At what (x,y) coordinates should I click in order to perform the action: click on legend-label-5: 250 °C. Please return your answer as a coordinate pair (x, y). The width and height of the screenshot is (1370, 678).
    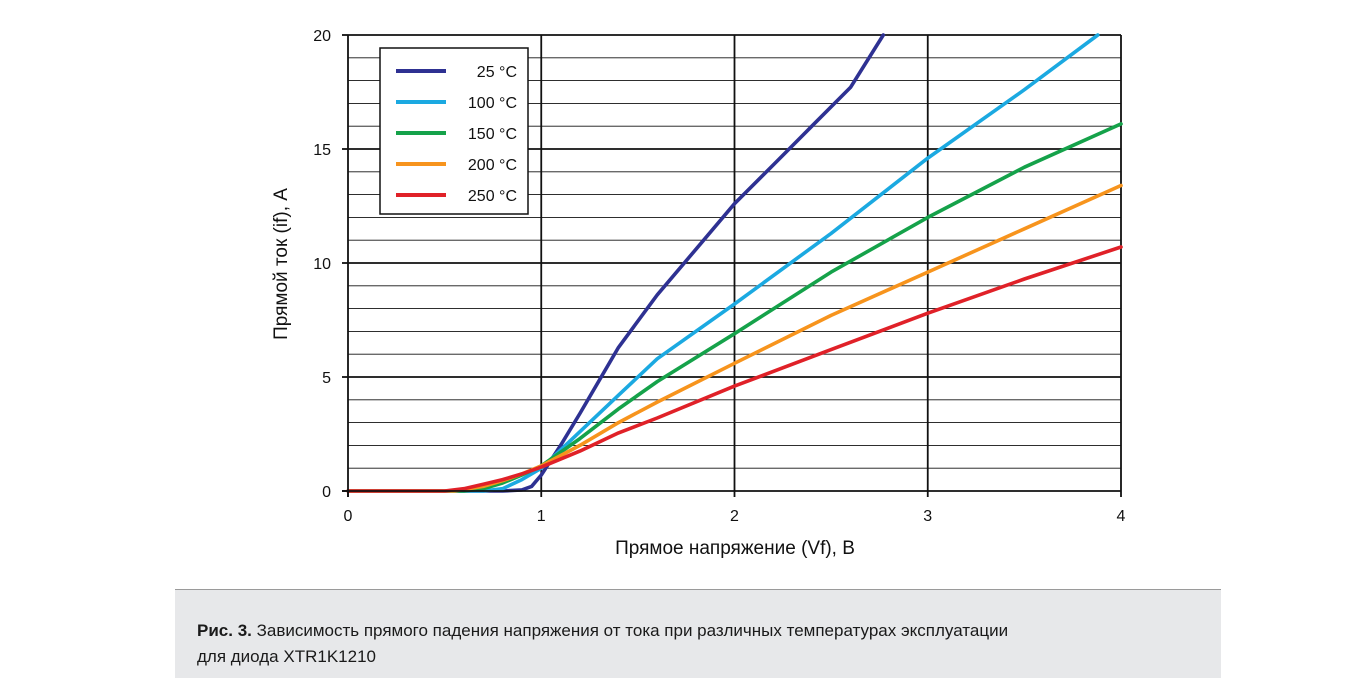
    Looking at the image, I should click on (492, 196).